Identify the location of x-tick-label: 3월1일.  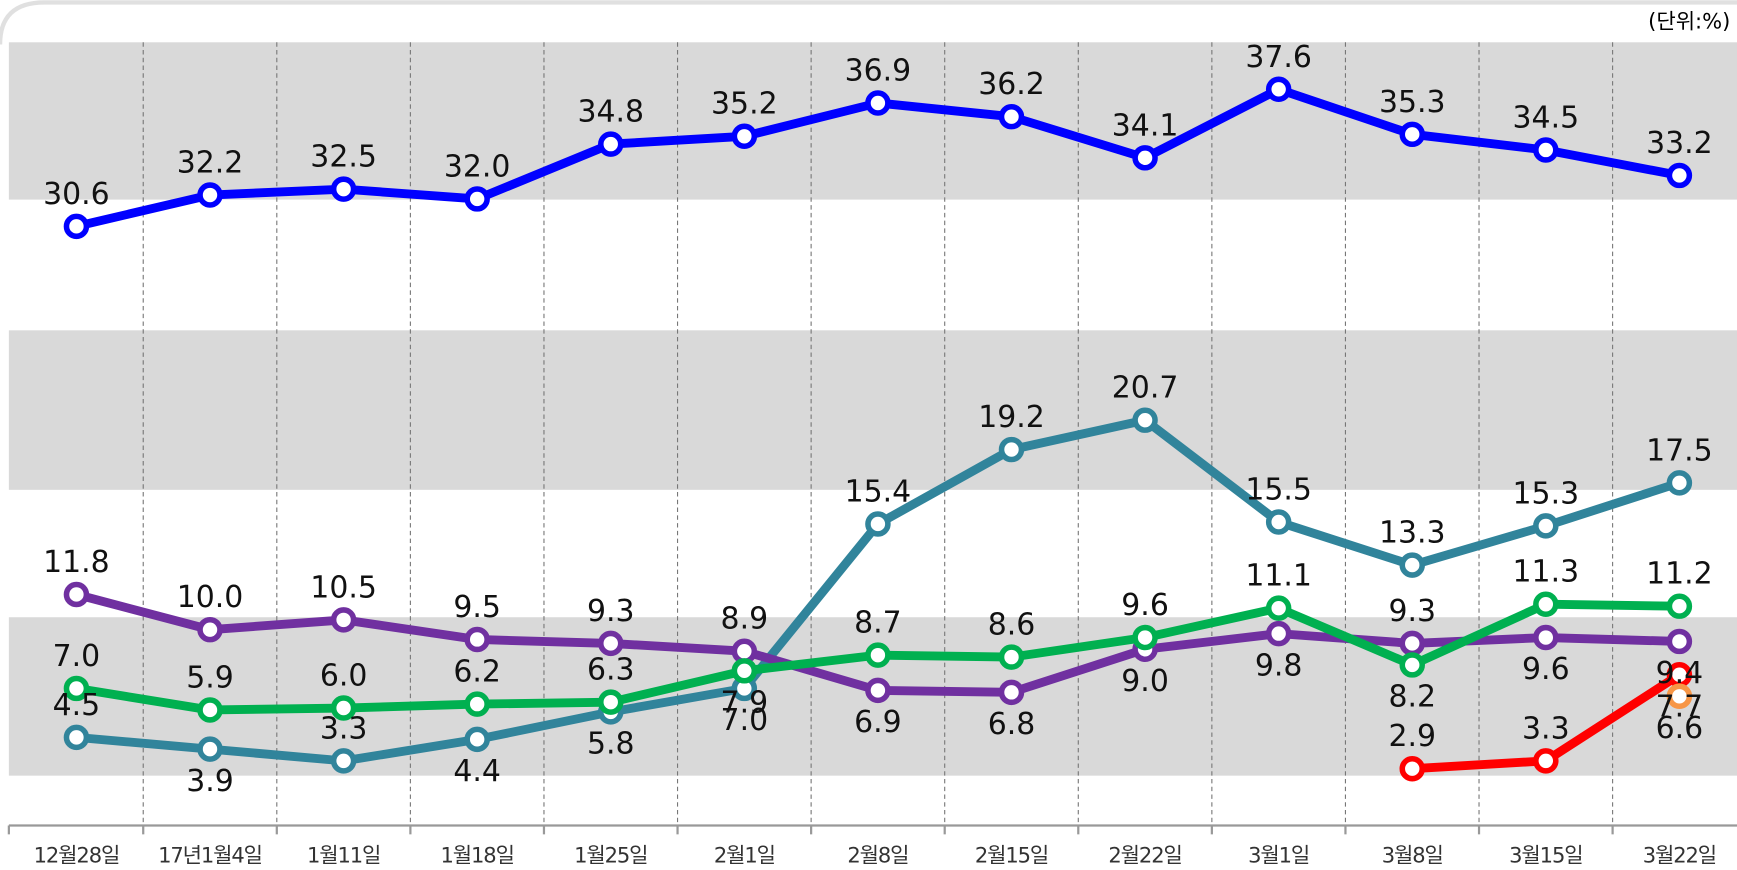
(1278, 855).